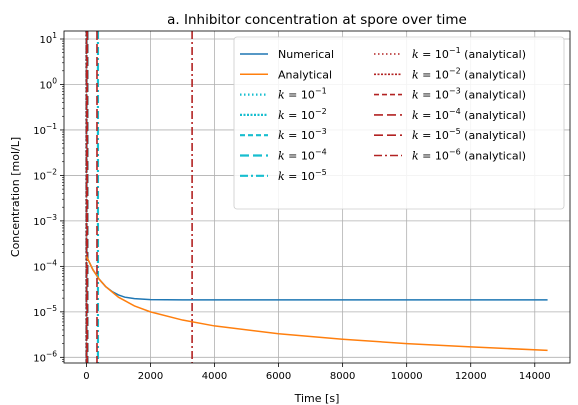 This screenshot has width=578, height=405. I want to click on series-line-numerical, so click(316, 278).